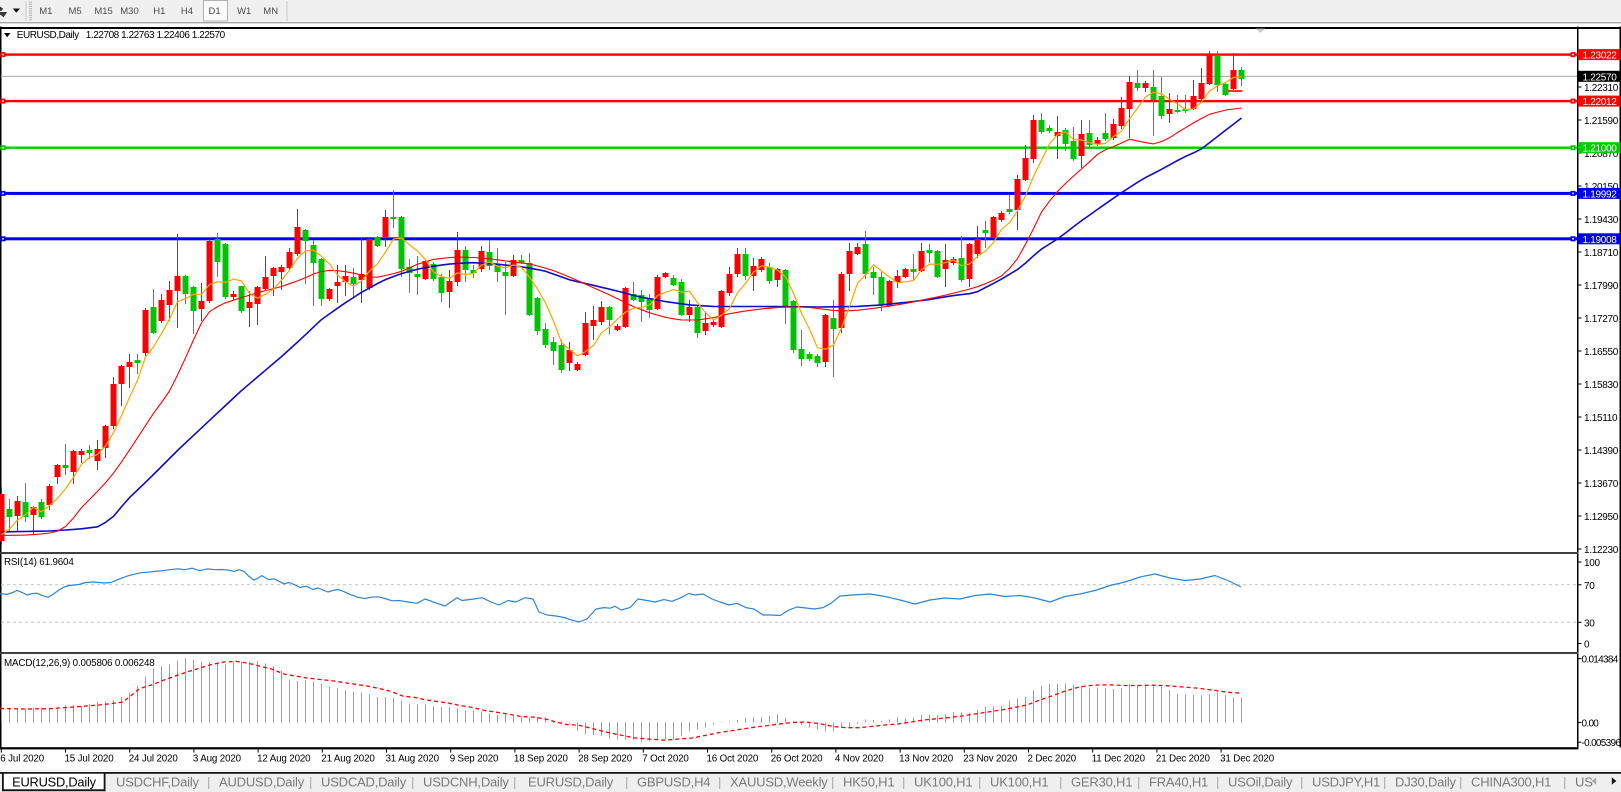  I want to click on svg-text: 1.21590, so click(1601, 121).